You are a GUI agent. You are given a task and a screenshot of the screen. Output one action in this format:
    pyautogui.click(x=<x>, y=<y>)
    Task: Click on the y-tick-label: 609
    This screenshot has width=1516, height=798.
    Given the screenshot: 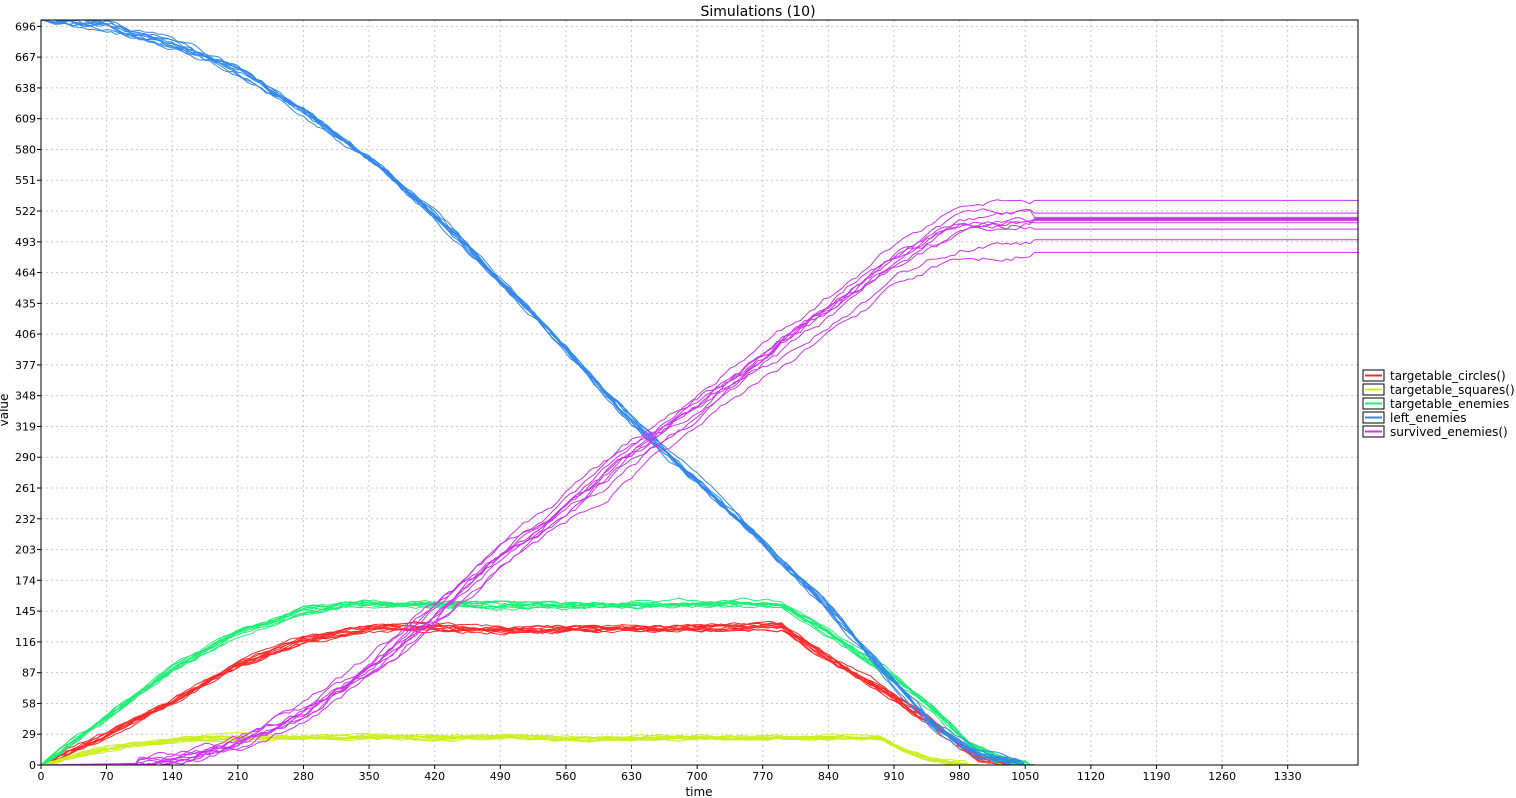 What is the action you would take?
    pyautogui.click(x=25, y=119)
    